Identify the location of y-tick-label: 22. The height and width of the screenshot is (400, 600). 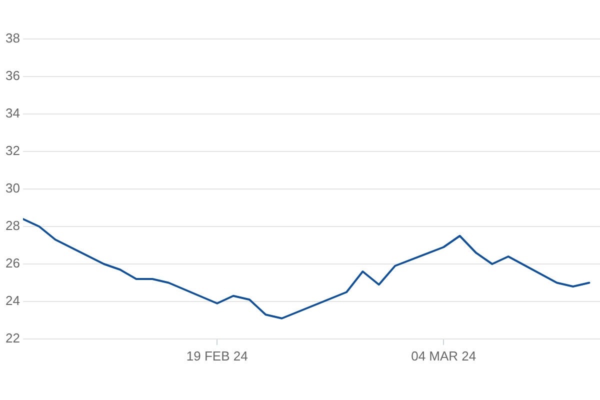
(13, 338).